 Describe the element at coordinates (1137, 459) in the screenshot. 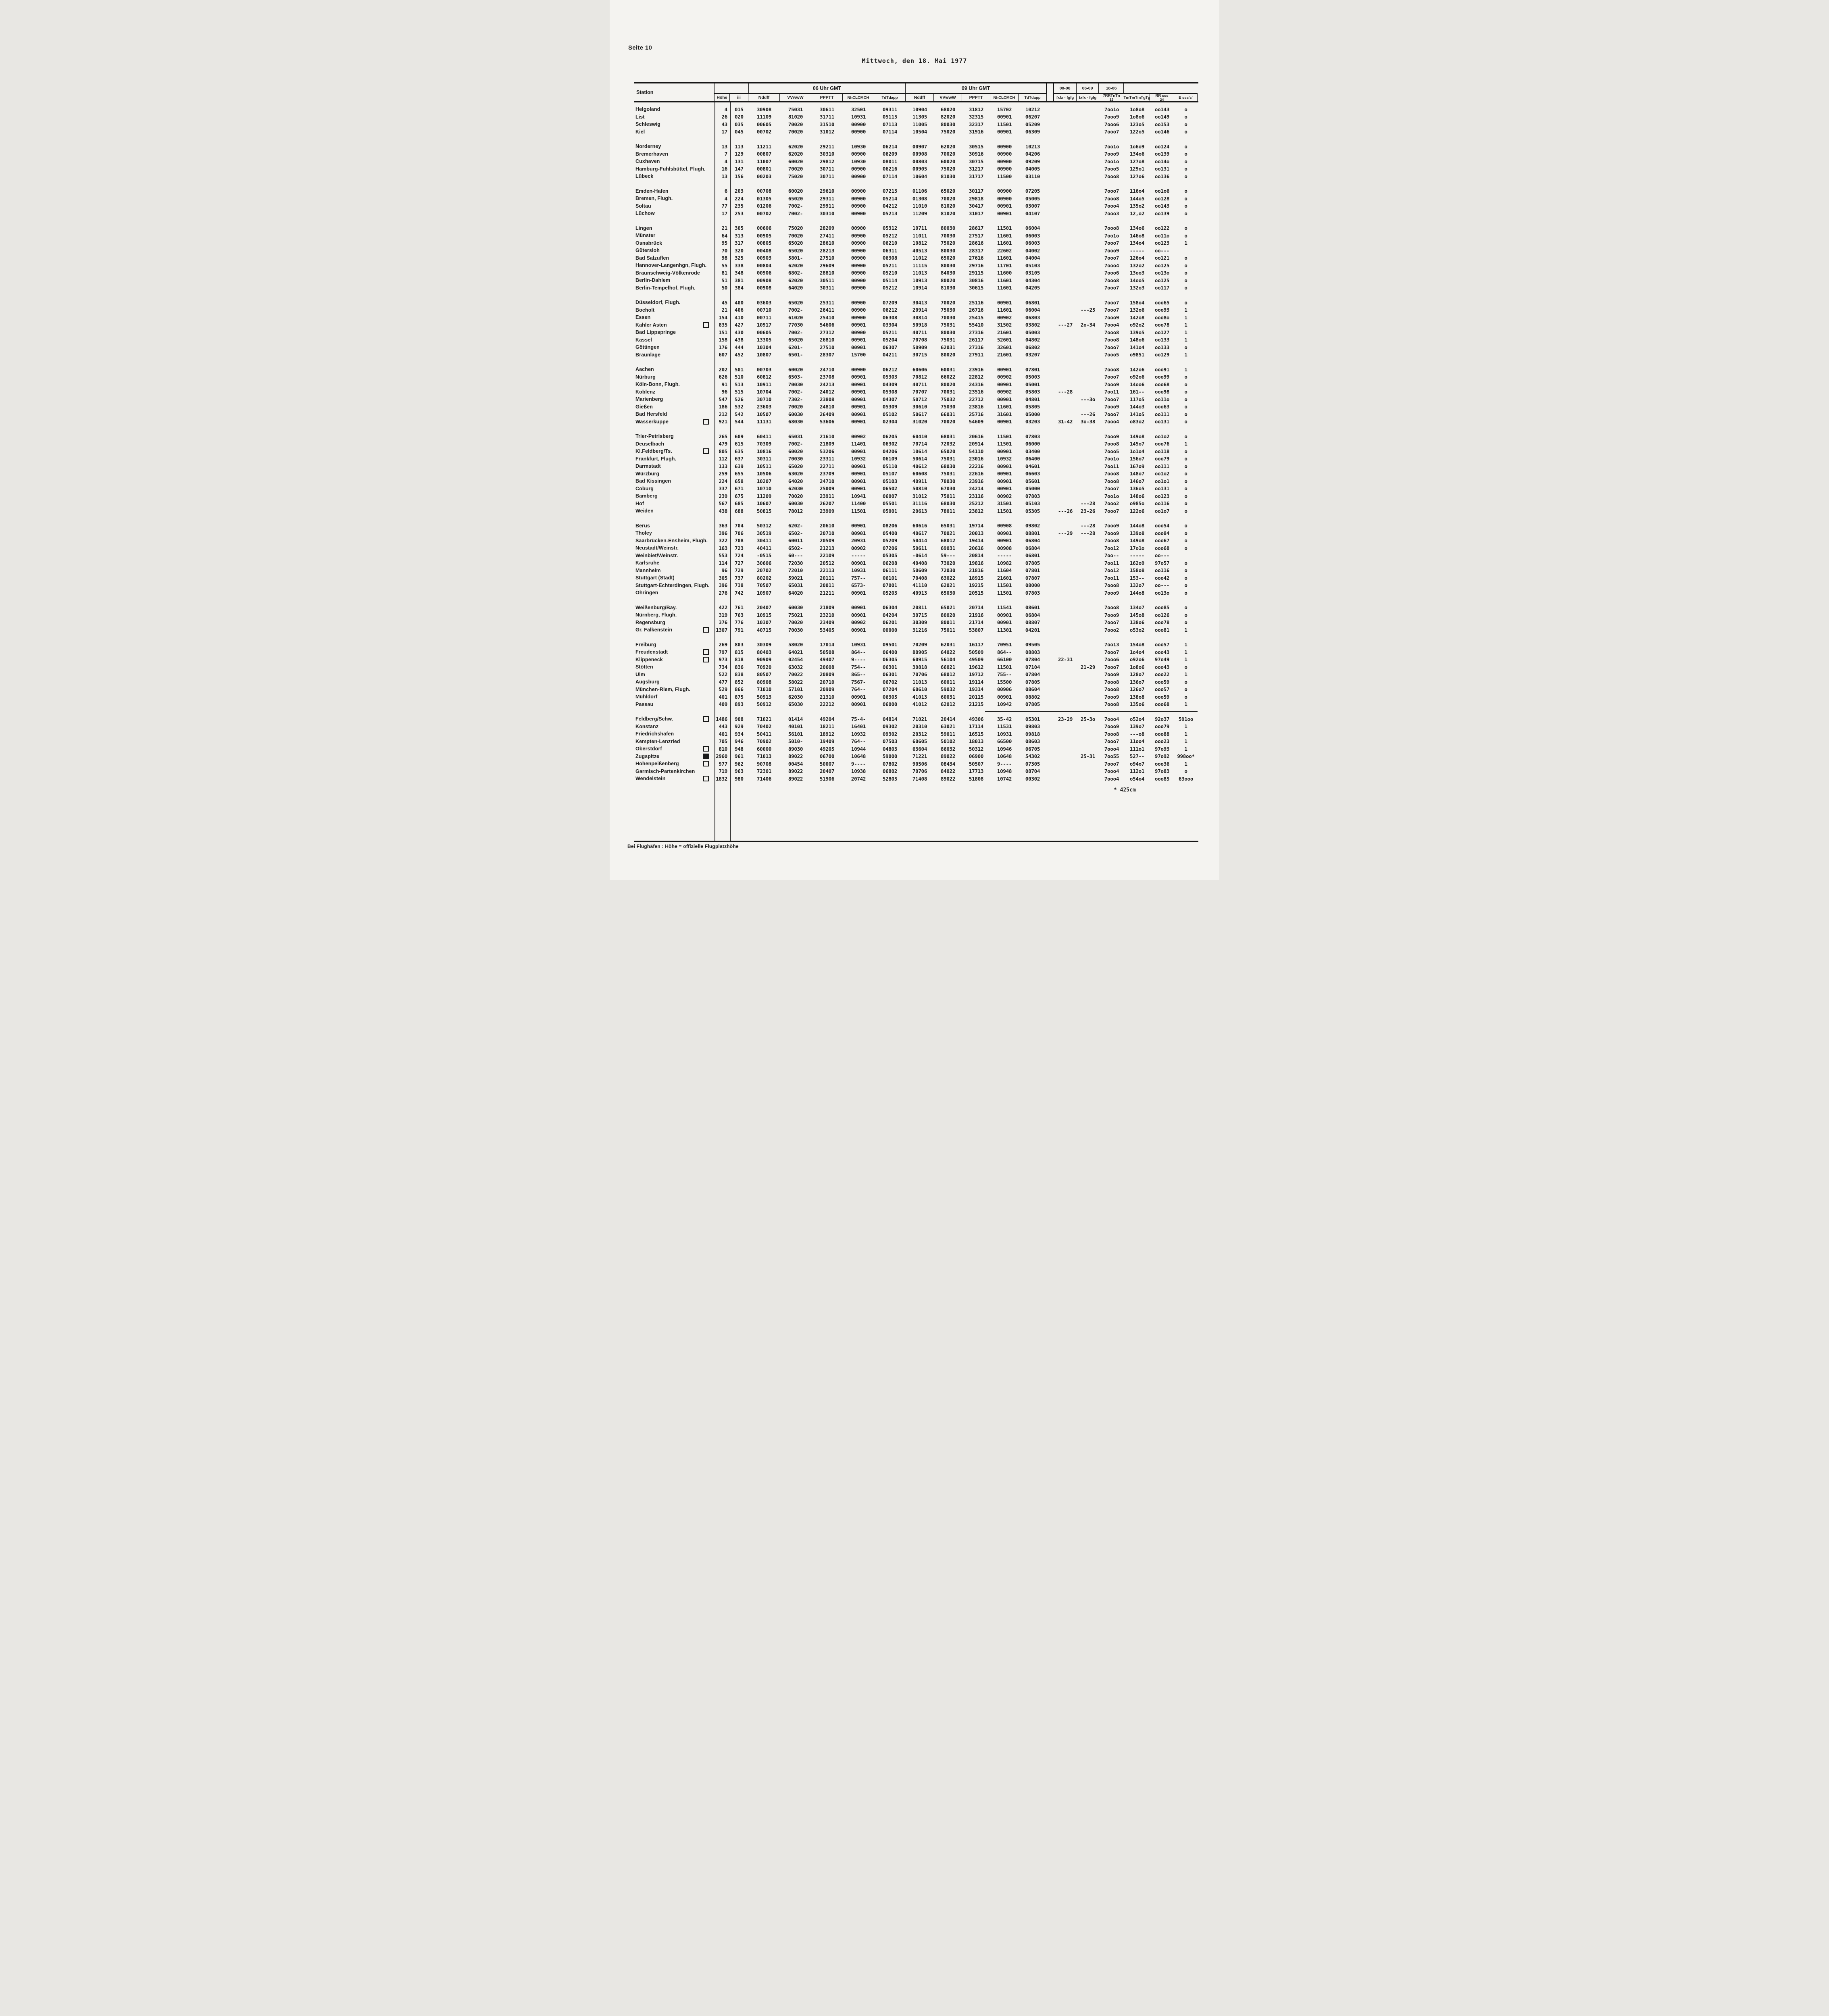

I see `tmax-value: 156o7` at that location.